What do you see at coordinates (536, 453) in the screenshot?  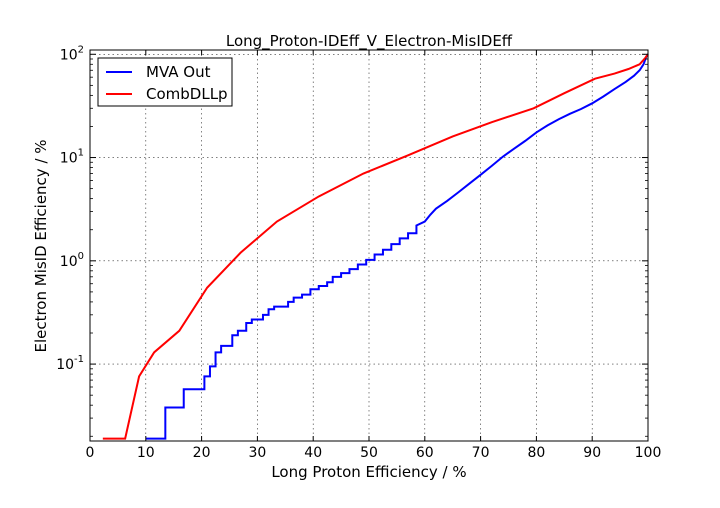 I see `x-tick-label: 80` at bounding box center [536, 453].